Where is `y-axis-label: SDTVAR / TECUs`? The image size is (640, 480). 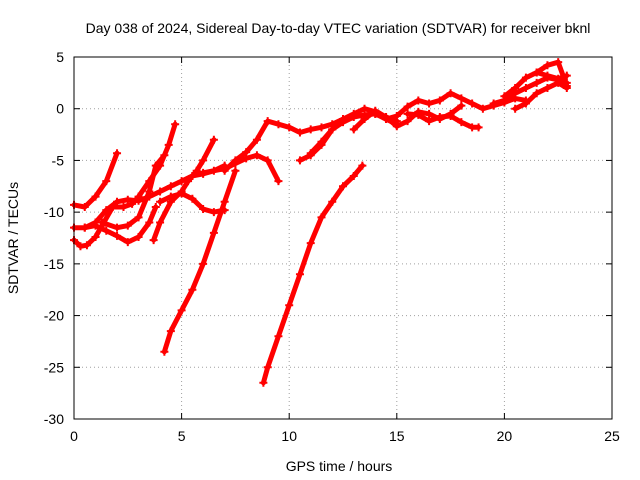
y-axis-label: SDTVAR / TECUs is located at coordinates (13, 238).